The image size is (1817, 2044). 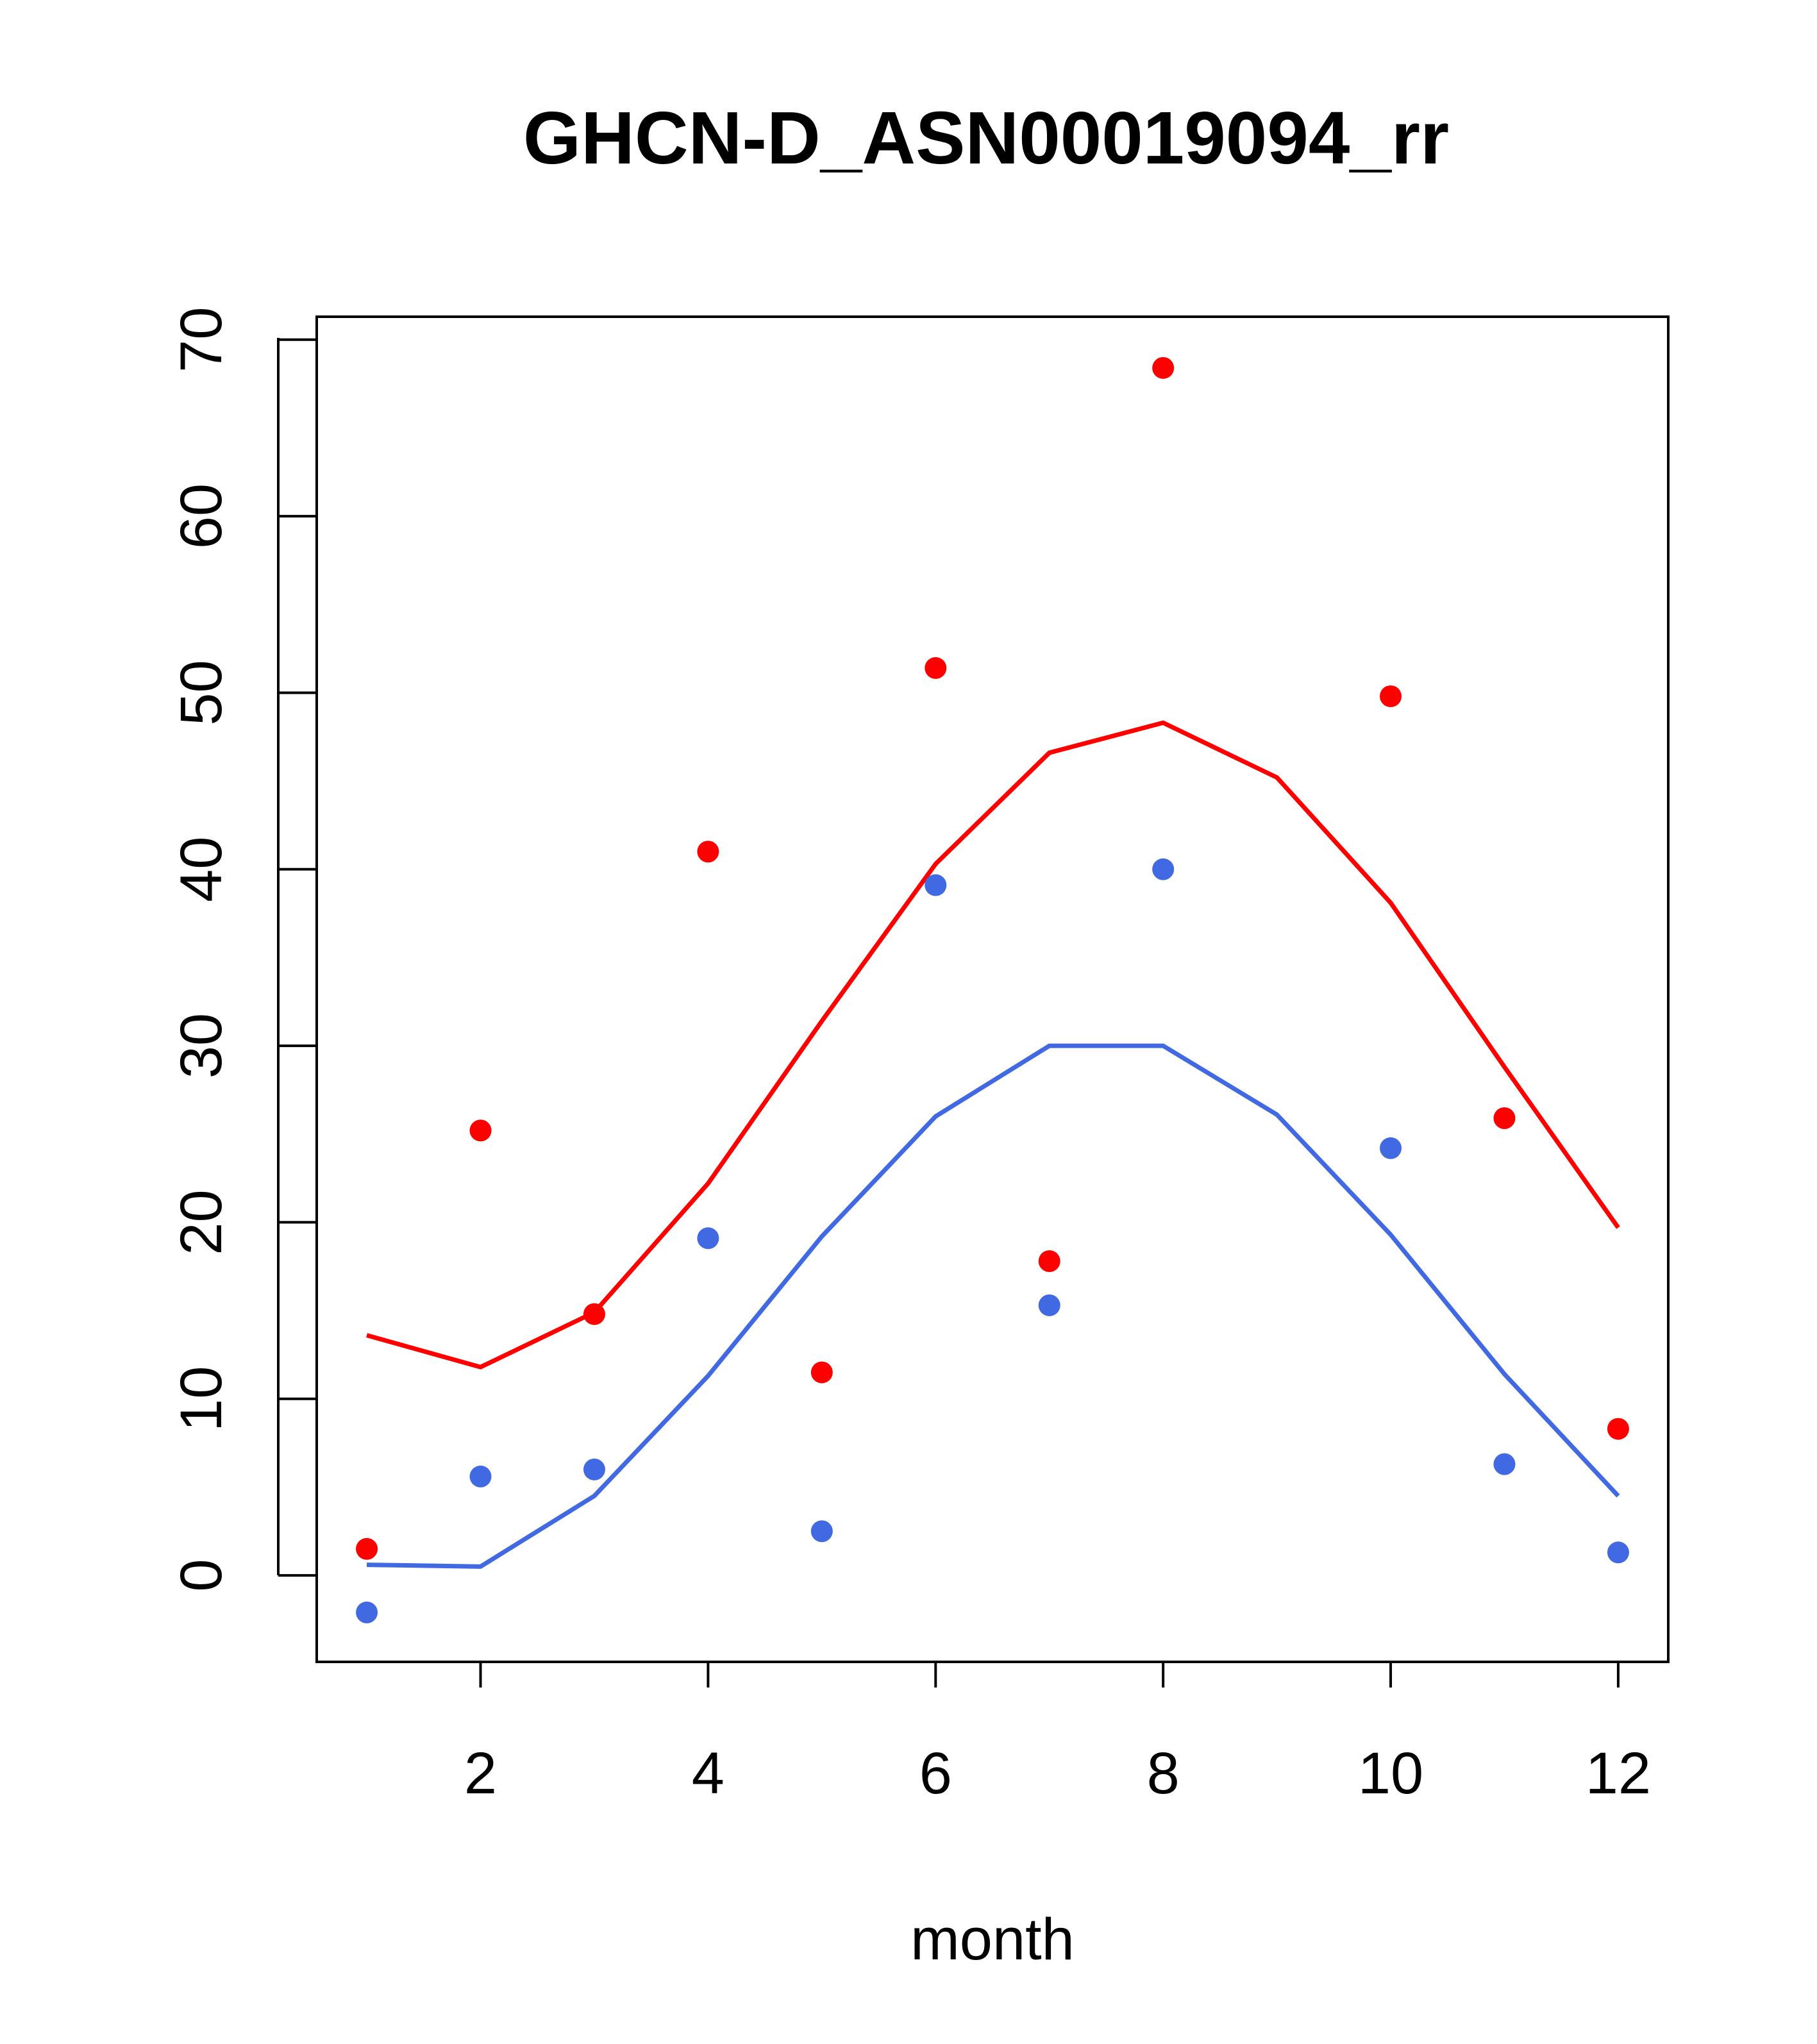 What do you see at coordinates (1618, 1774) in the screenshot?
I see `x-tick-label: 12` at bounding box center [1618, 1774].